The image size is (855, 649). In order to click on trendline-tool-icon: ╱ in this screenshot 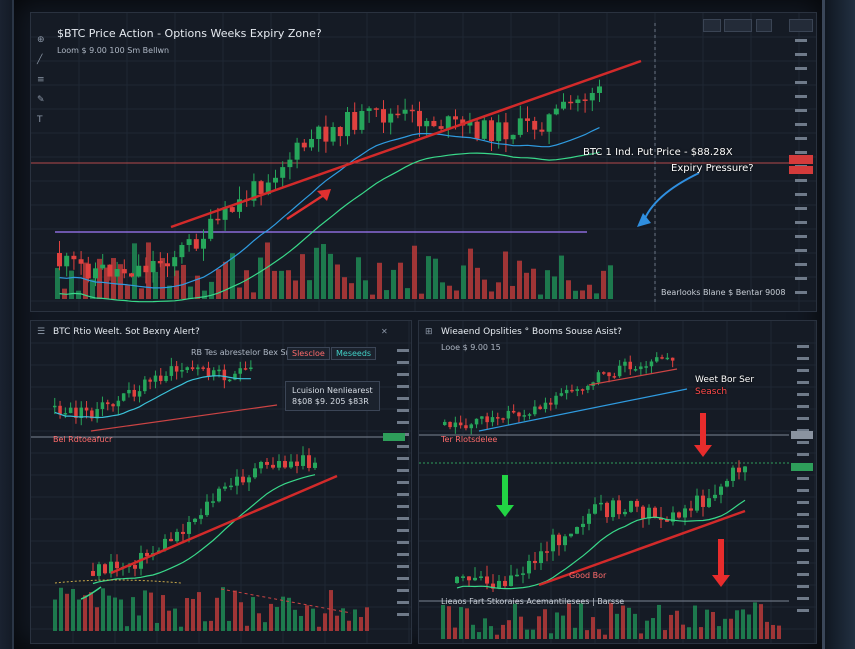, I will do `click(40, 60)`.